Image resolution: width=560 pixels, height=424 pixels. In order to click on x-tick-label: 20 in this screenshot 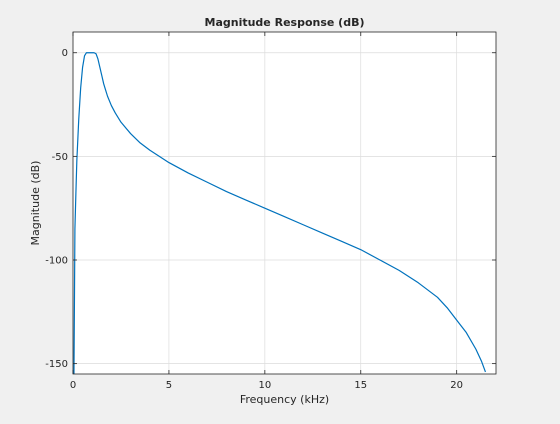, I will do `click(456, 385)`.